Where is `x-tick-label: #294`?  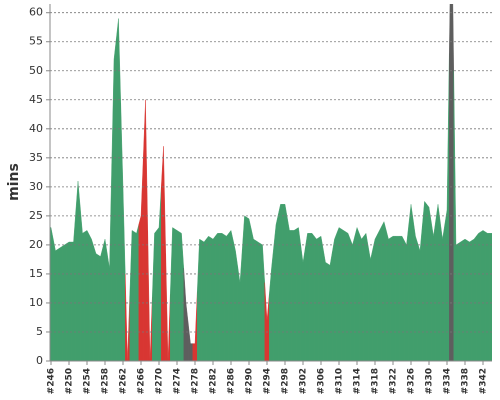 x-tick-label: #294 is located at coordinates (268, 381).